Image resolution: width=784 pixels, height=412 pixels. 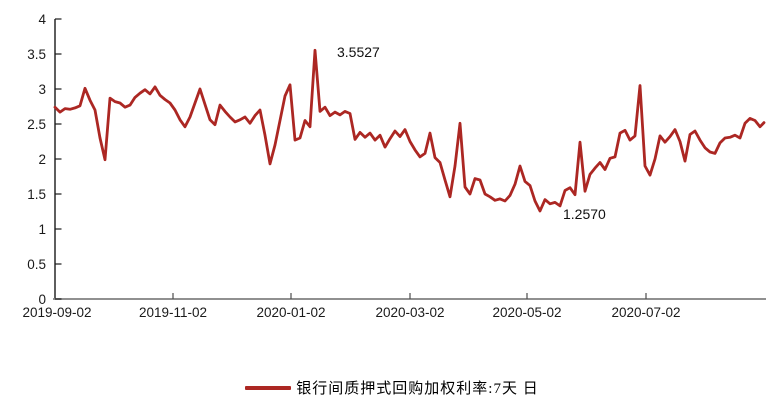 What do you see at coordinates (42, 89) in the screenshot?
I see `y-tick-label: 3` at bounding box center [42, 89].